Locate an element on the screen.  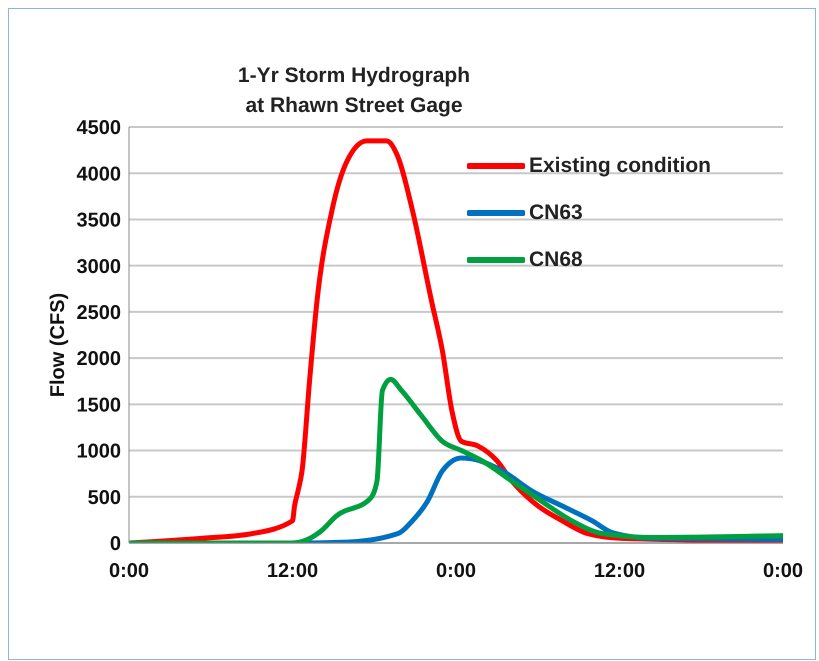
y-tick-label: 4000 is located at coordinates (98, 174).